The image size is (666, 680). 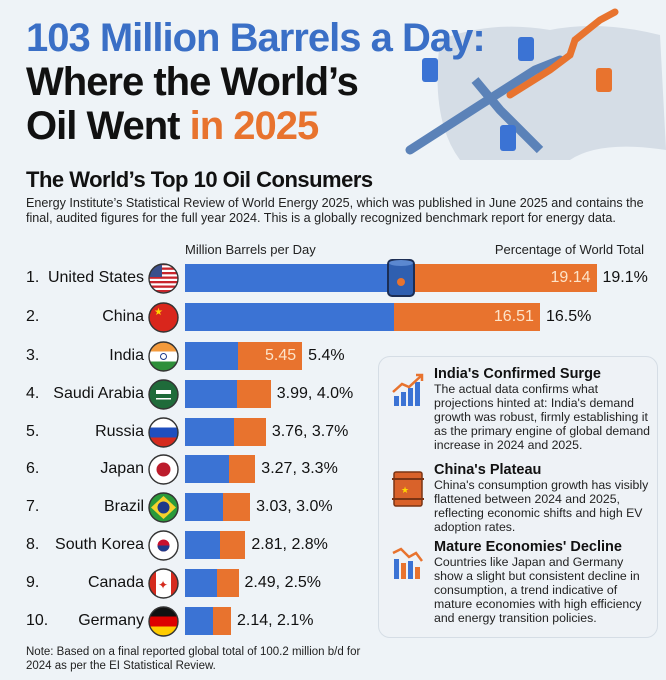 I want to click on value-percent-label: 3.76, 3.7%, so click(x=310, y=431).